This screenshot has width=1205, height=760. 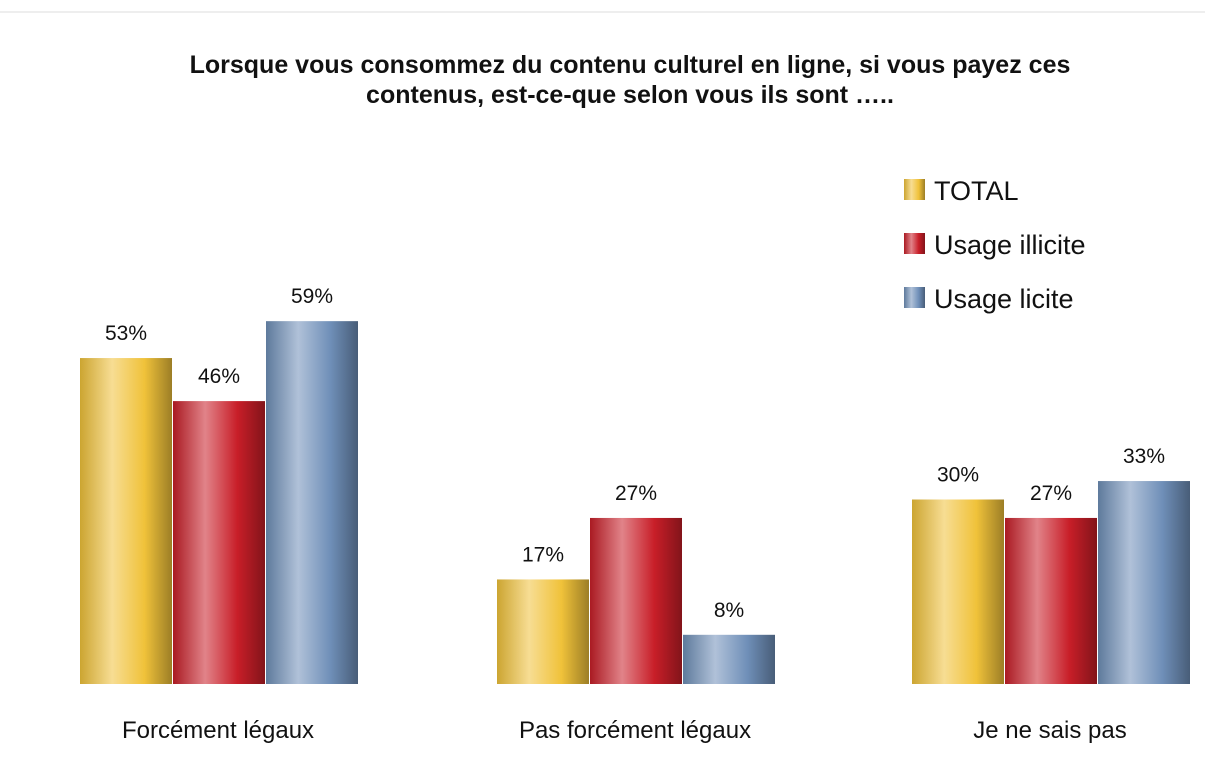 What do you see at coordinates (729, 610) in the screenshot?
I see `data-label: 8%` at bounding box center [729, 610].